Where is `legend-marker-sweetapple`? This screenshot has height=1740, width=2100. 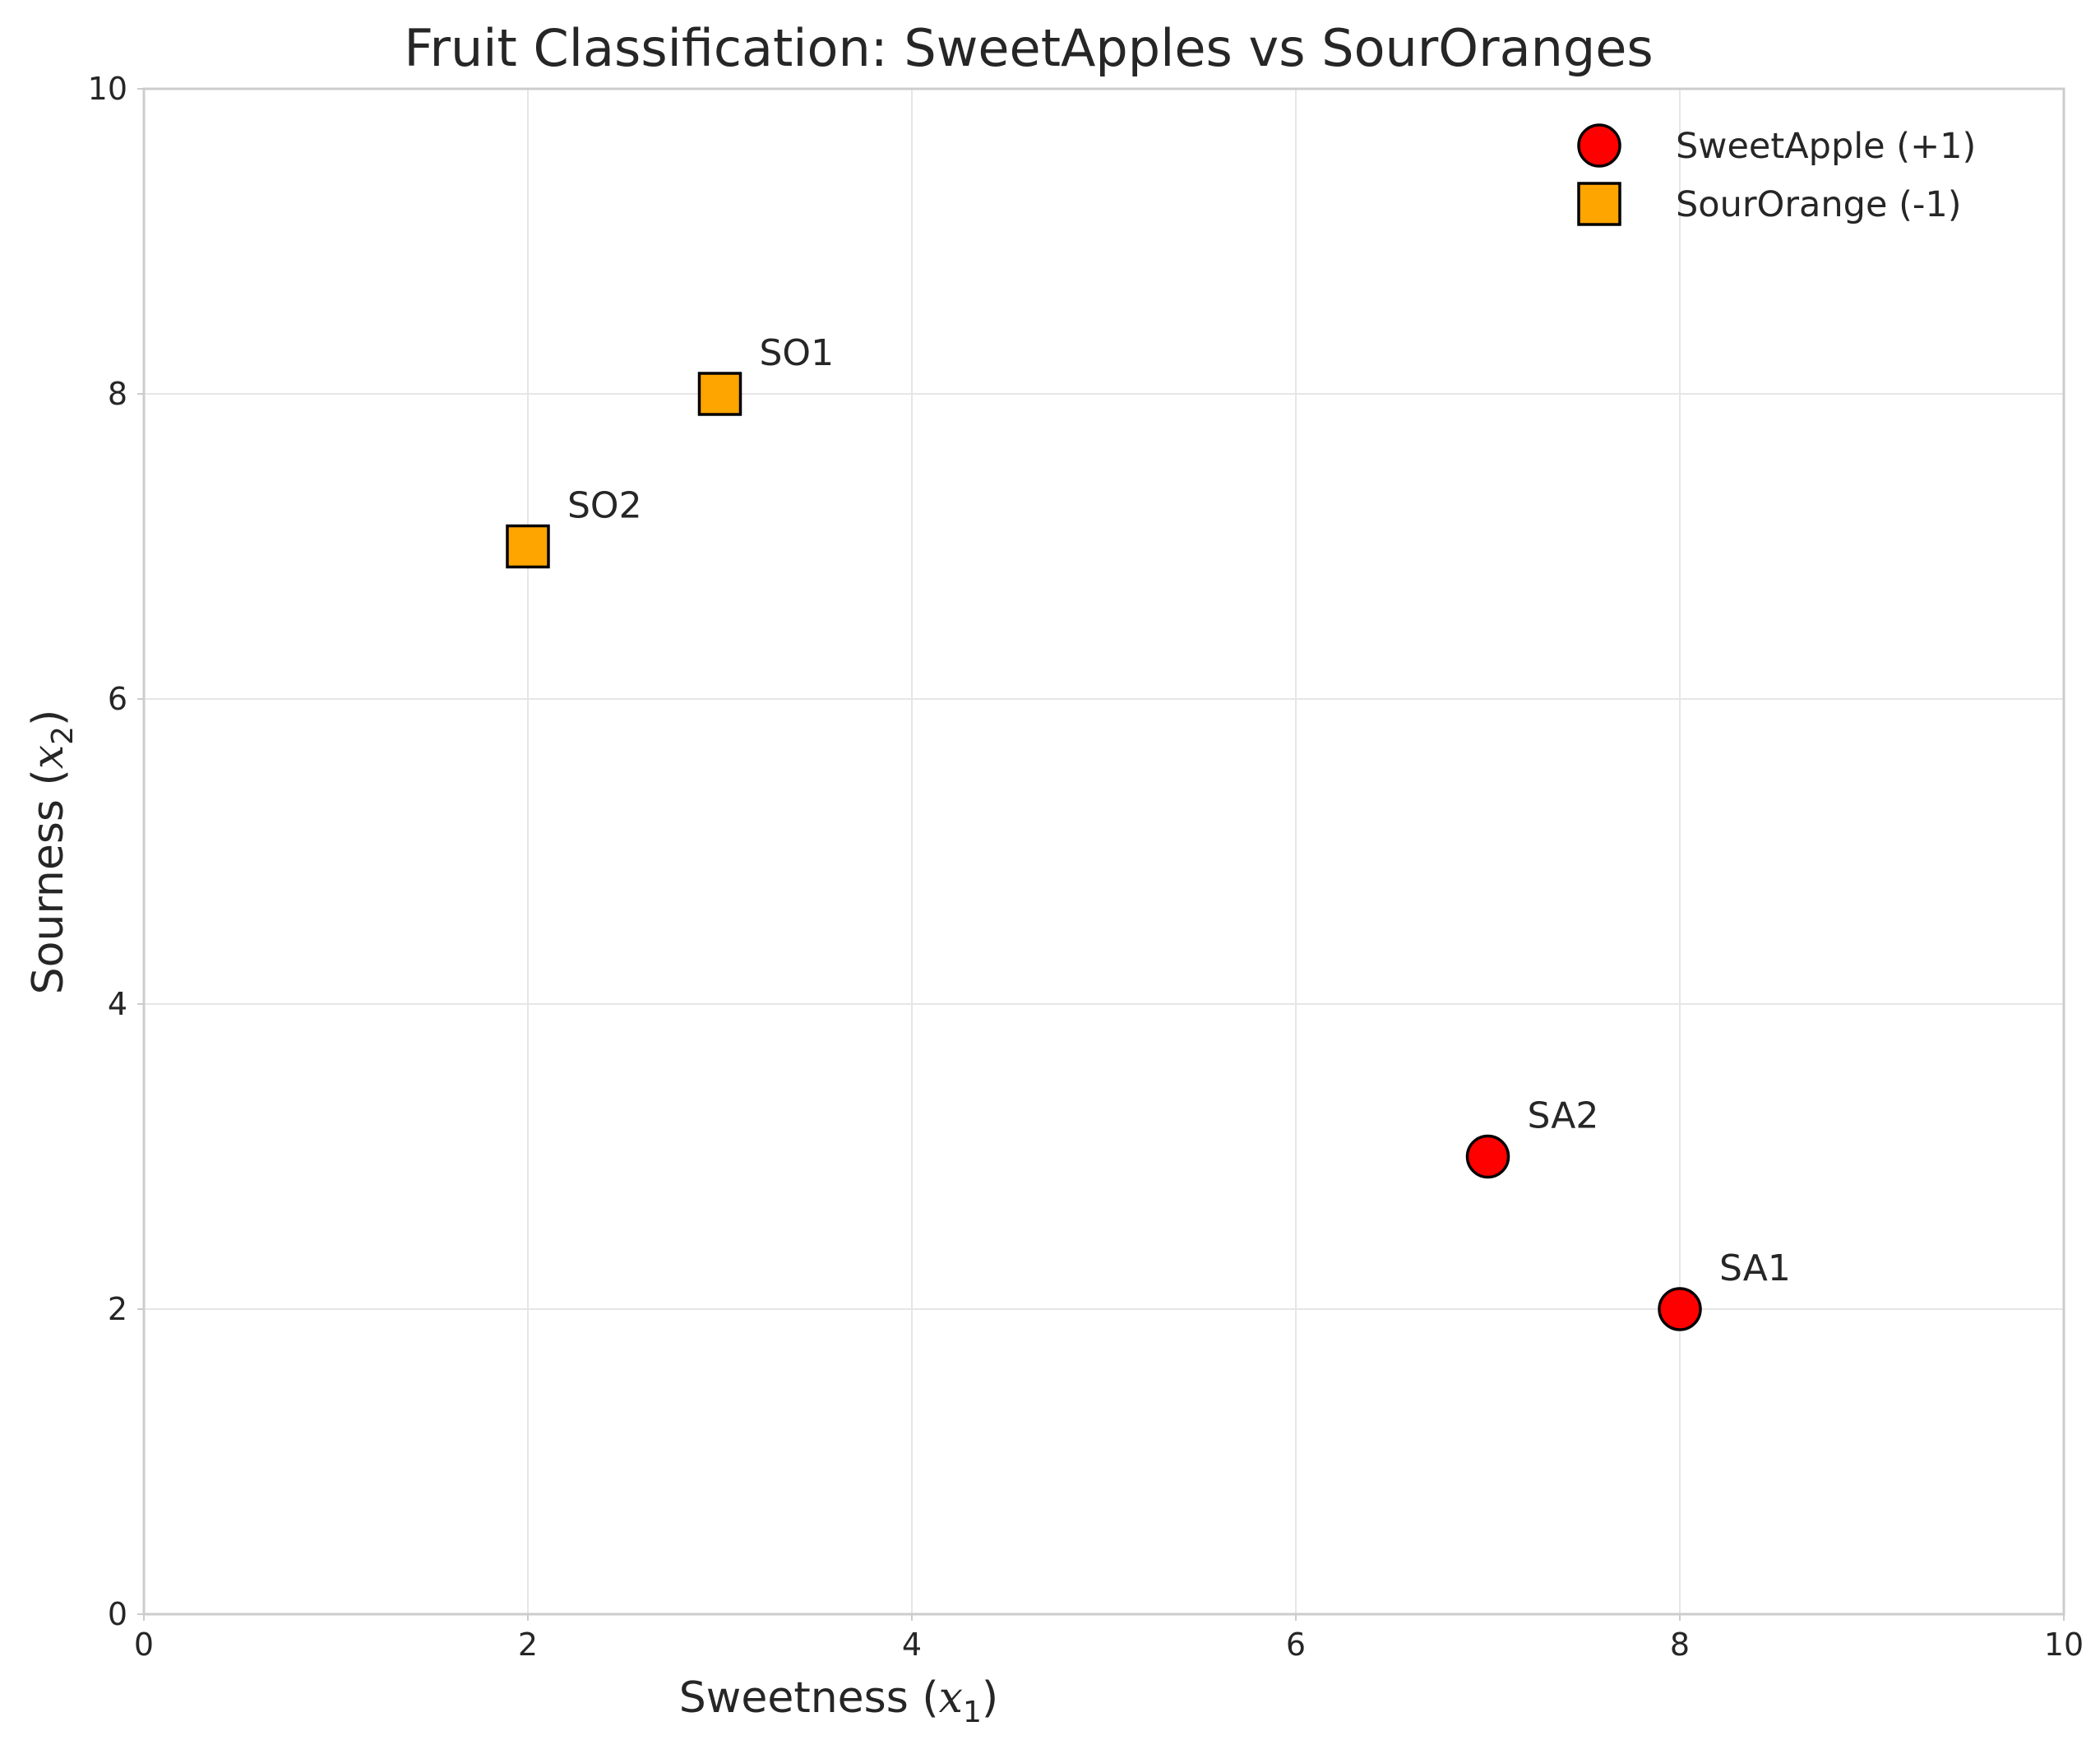
legend-marker-sweetapple is located at coordinates (1599, 145).